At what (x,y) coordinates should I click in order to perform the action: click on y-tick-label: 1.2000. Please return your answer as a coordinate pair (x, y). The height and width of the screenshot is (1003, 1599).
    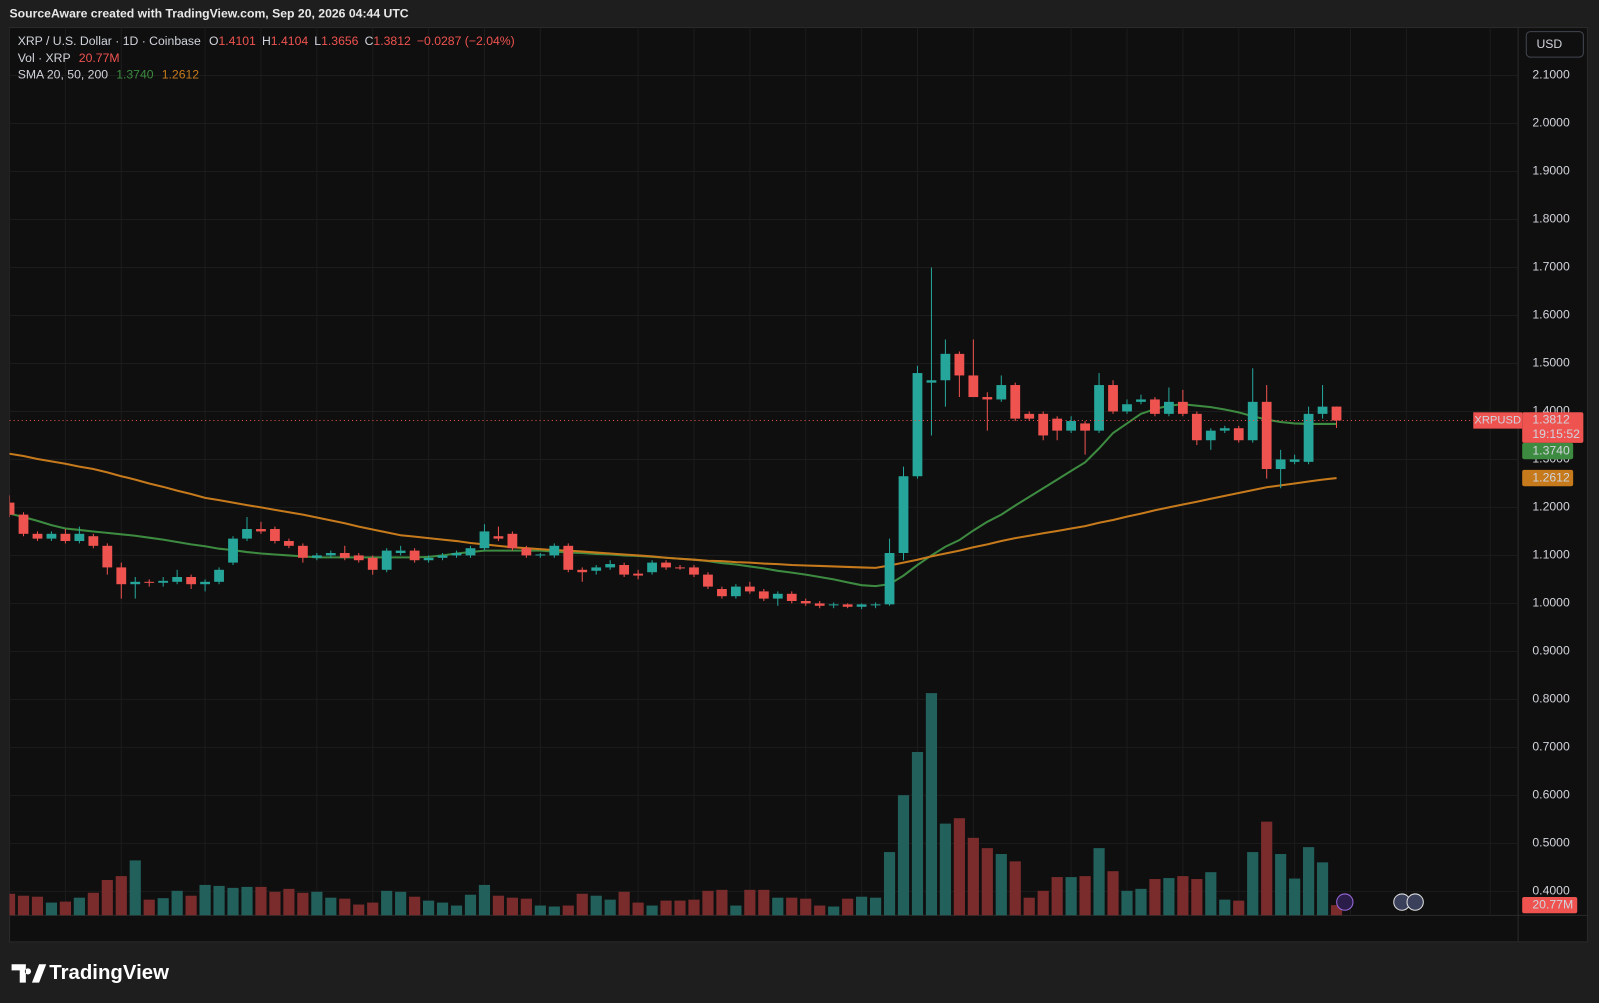
    Looking at the image, I should click on (1551, 507).